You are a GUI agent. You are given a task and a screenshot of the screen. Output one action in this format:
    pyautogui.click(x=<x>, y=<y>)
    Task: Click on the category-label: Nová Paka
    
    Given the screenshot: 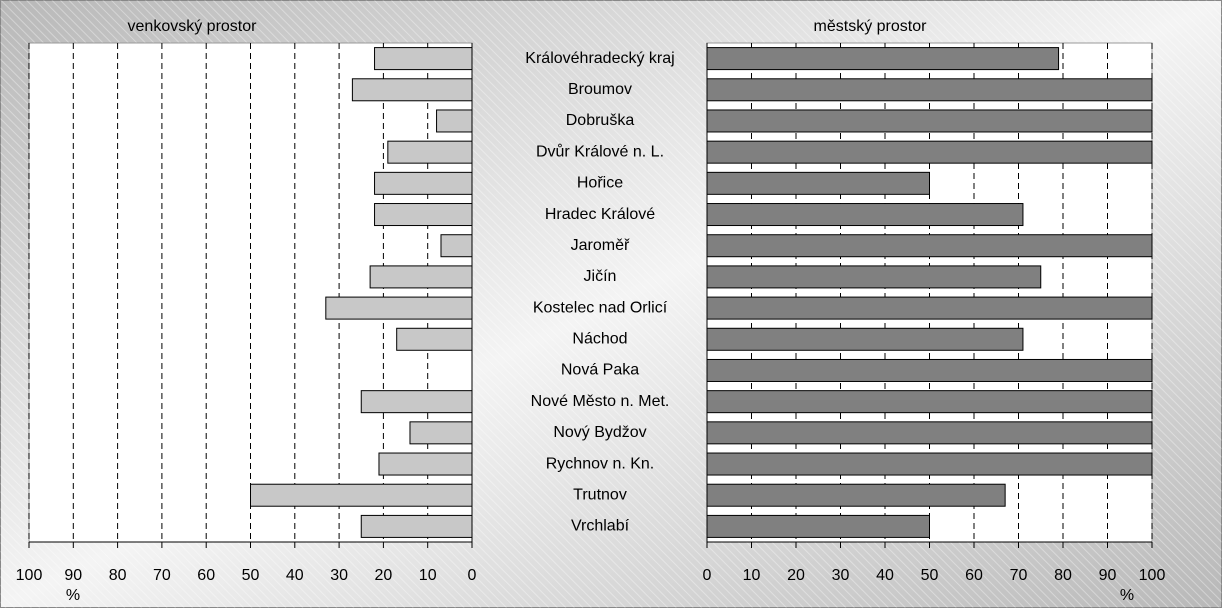 What is the action you would take?
    pyautogui.click(x=600, y=370)
    